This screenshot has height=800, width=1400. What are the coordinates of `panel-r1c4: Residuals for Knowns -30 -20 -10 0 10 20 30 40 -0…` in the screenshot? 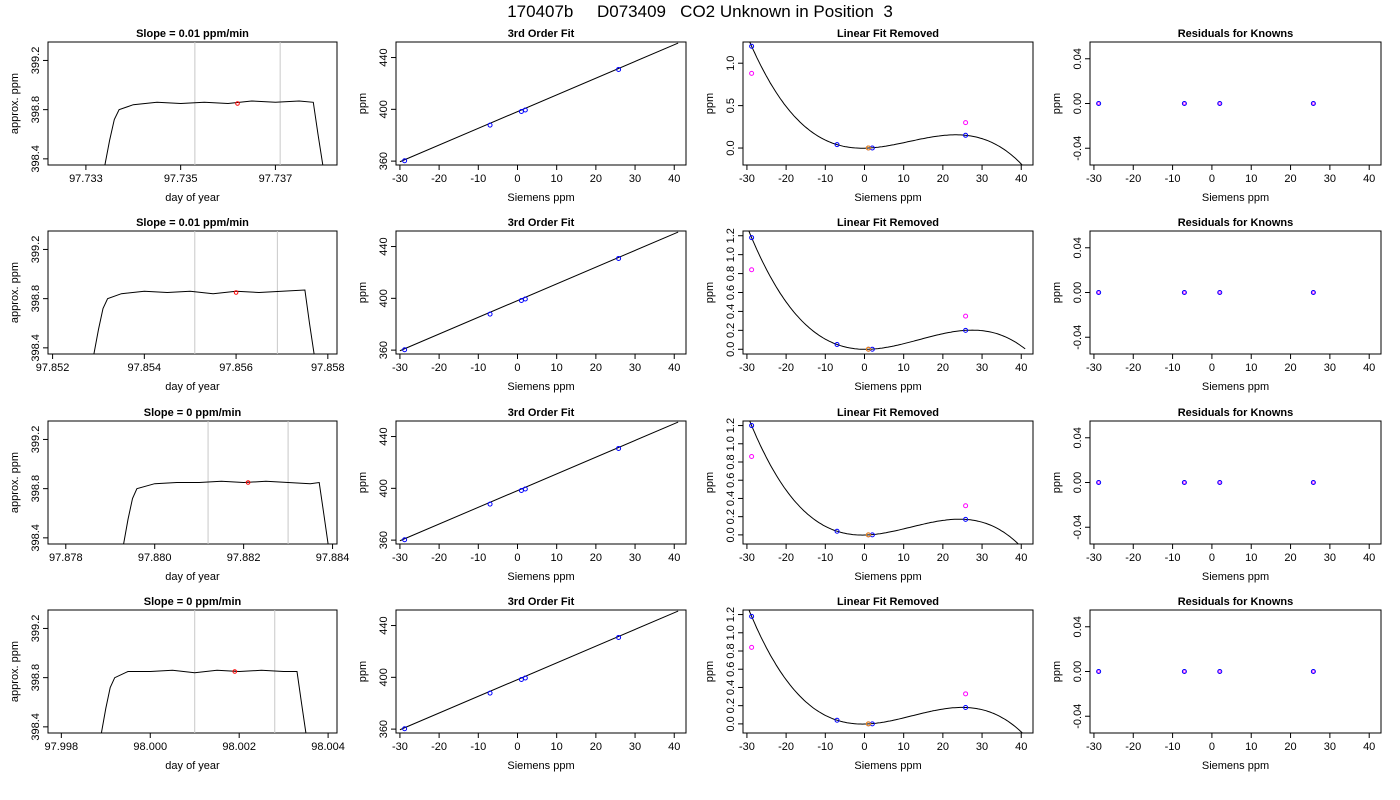 It's located at (1216, 116).